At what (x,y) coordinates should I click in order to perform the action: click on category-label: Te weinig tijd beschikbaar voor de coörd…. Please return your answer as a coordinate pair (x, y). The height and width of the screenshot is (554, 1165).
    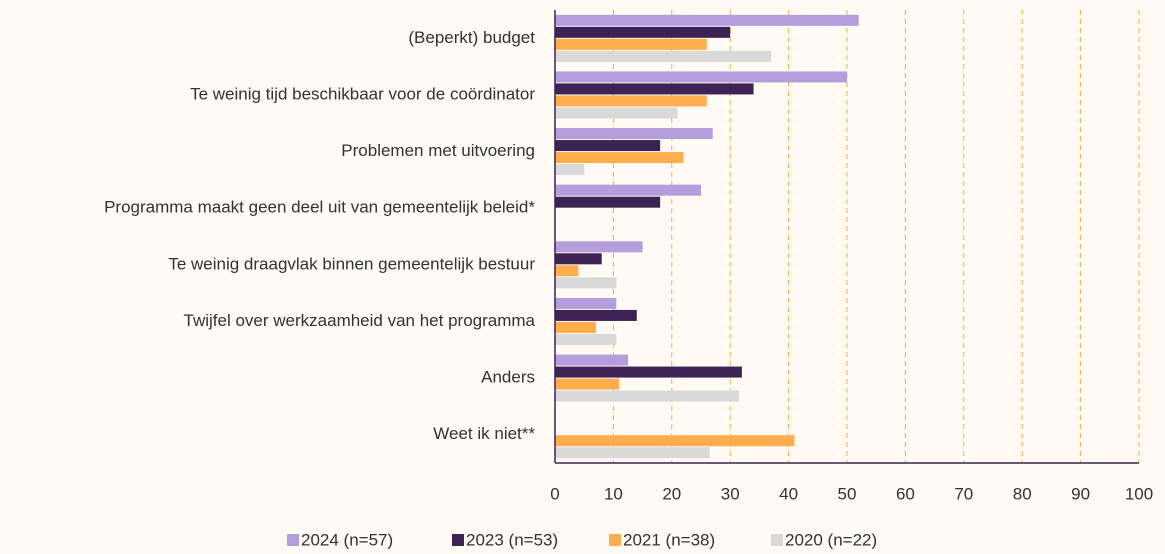
    Looking at the image, I should click on (362, 93).